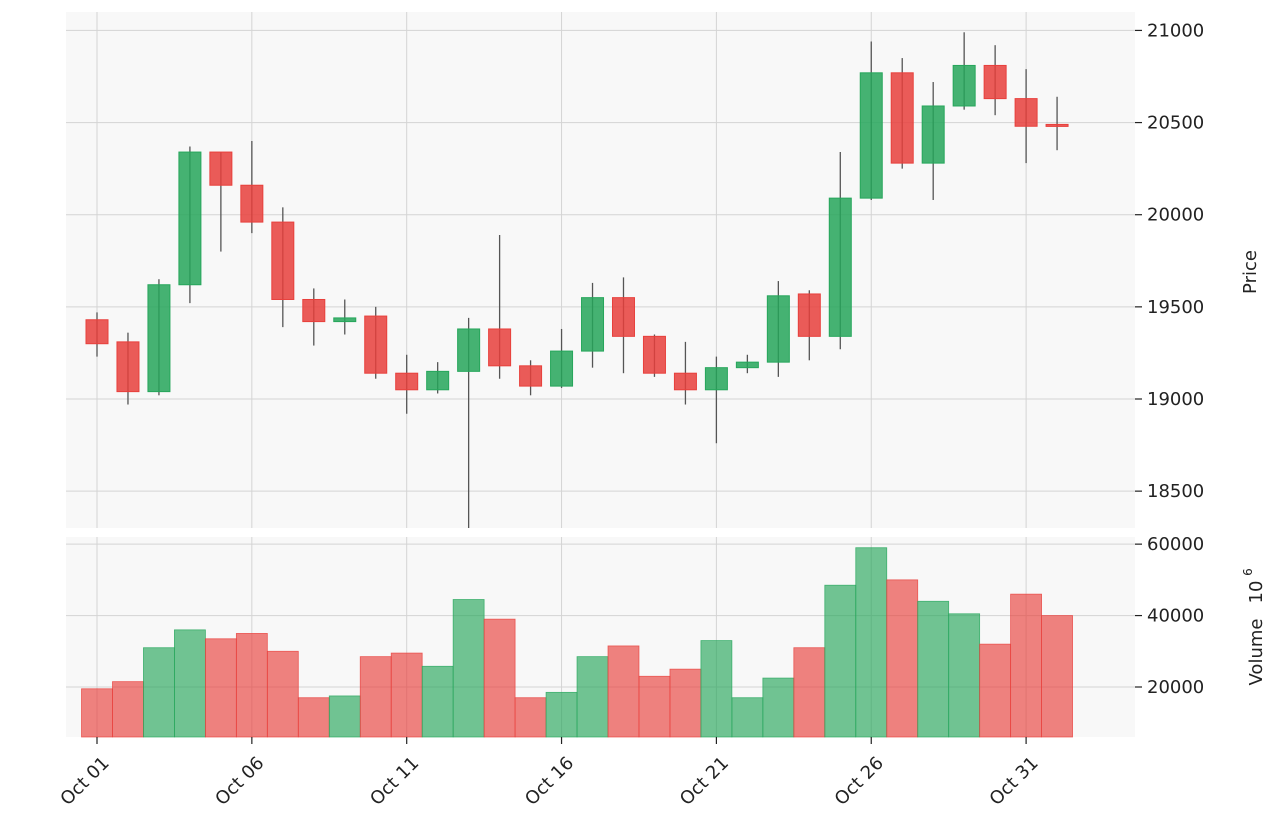 This screenshot has height=838, width=1278. I want to click on price-ytick-label: 21000, so click(1175, 30).